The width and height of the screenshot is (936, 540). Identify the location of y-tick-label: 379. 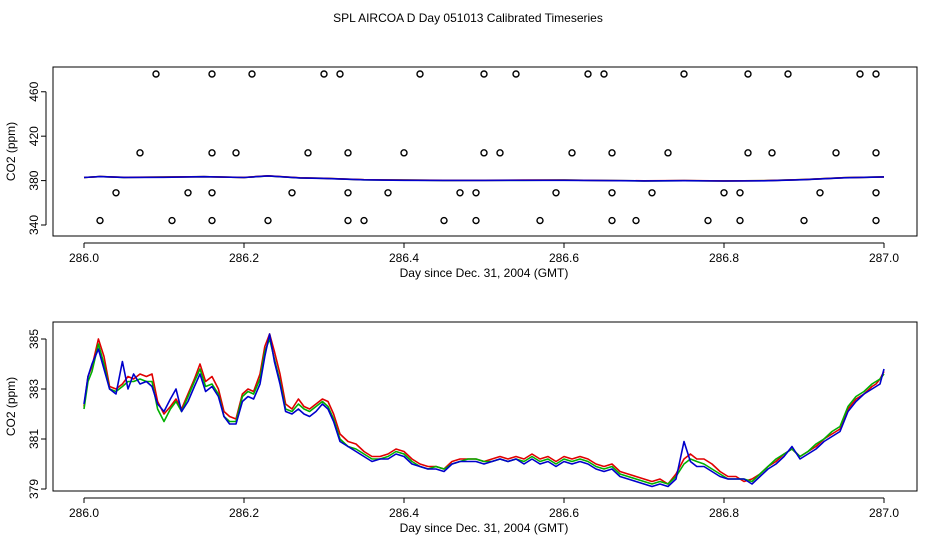
(34, 489).